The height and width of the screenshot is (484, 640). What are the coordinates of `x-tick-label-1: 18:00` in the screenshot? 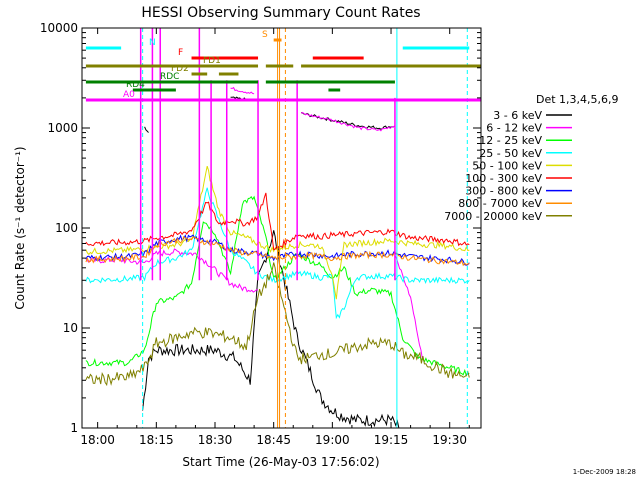 It's located at (97, 440).